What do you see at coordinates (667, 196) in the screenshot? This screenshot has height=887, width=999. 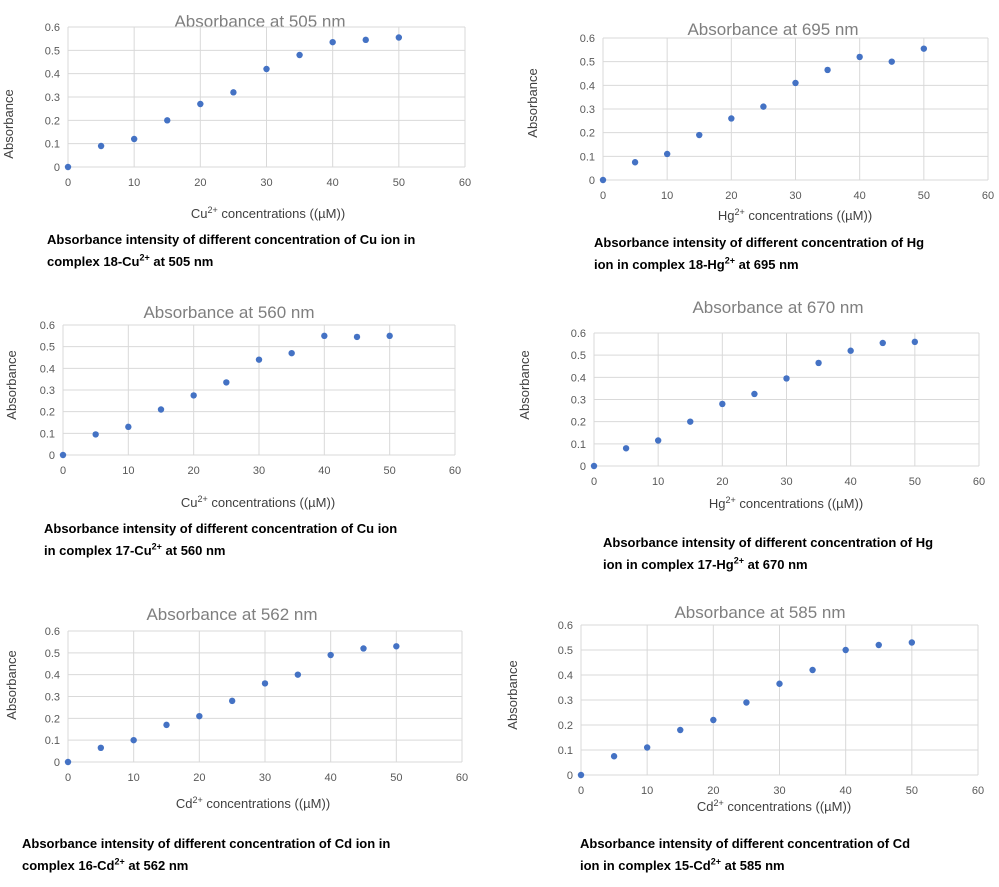 I see `x-tick-label: 10` at bounding box center [667, 196].